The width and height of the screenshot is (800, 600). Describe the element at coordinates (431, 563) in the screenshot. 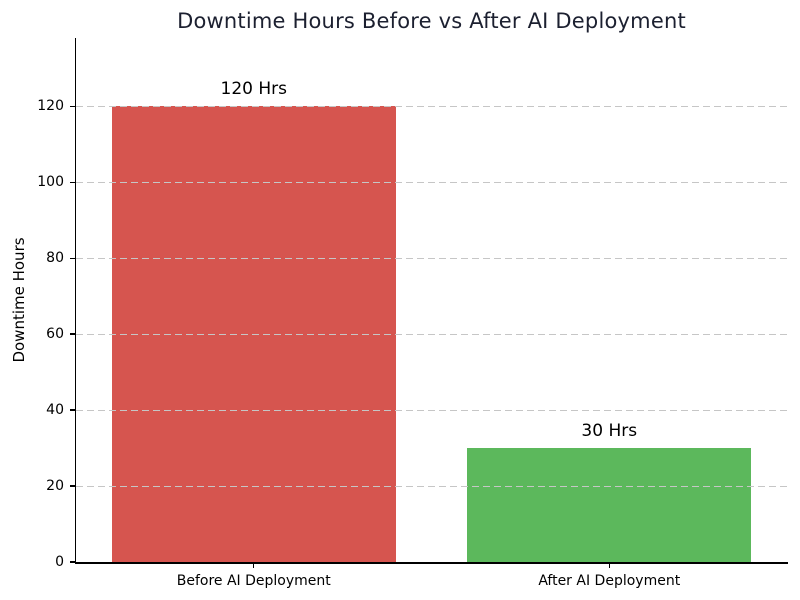

I see `x-axis-spine` at that location.